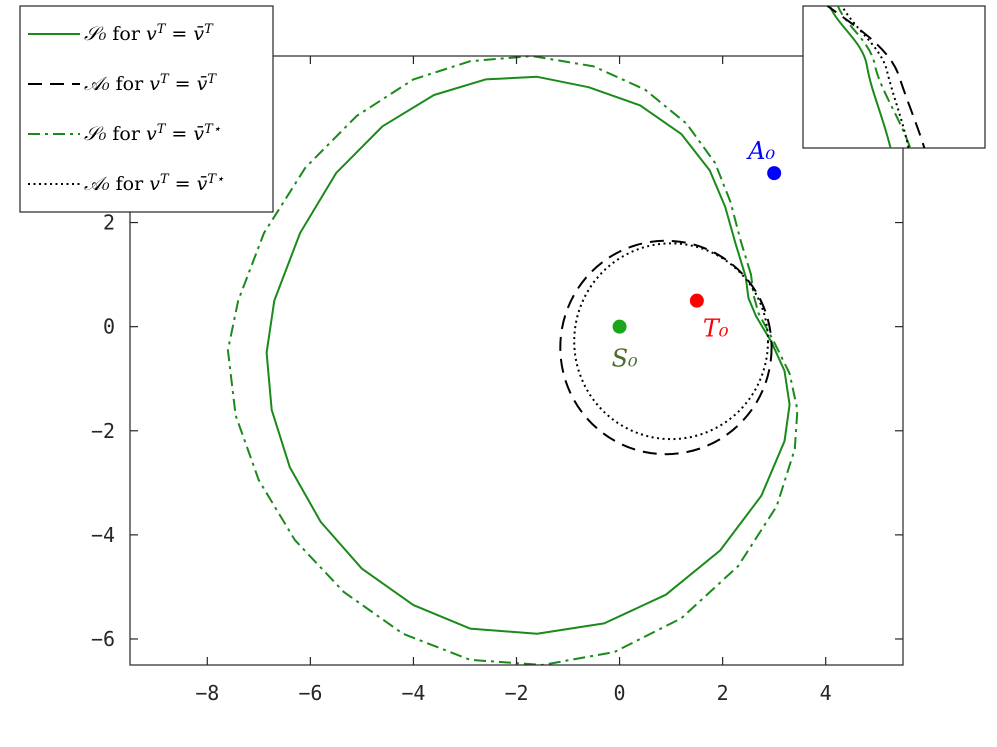 The image size is (997, 747). I want to click on inset-a0-dashed, so click(876, 77).